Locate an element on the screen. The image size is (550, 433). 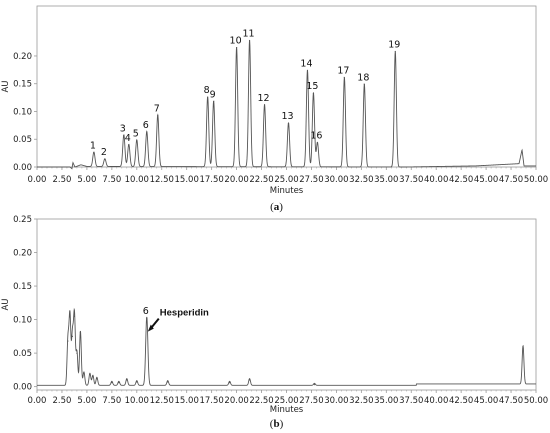
y-tick-label: 0.00 is located at coordinates (22, 388).